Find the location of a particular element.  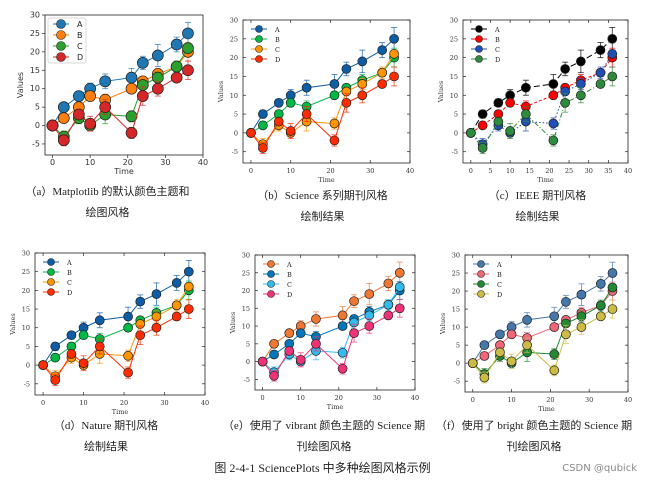

y-tick-label: 10 is located at coordinates (35, 88).